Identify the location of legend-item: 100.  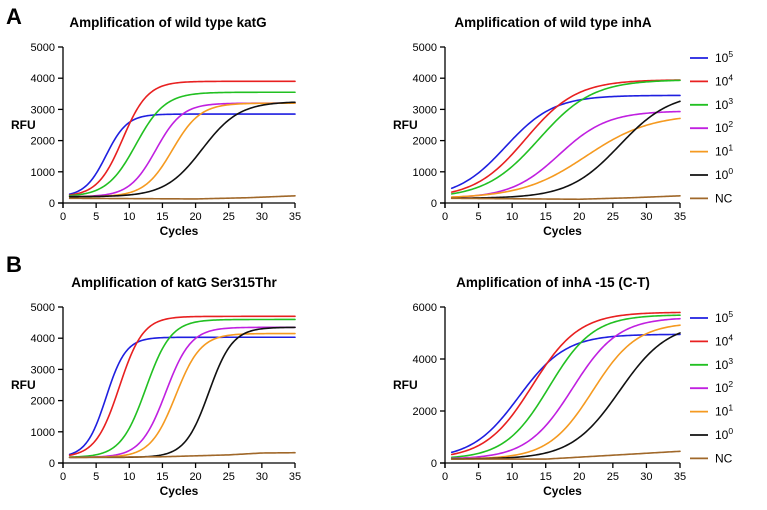
(711, 174).